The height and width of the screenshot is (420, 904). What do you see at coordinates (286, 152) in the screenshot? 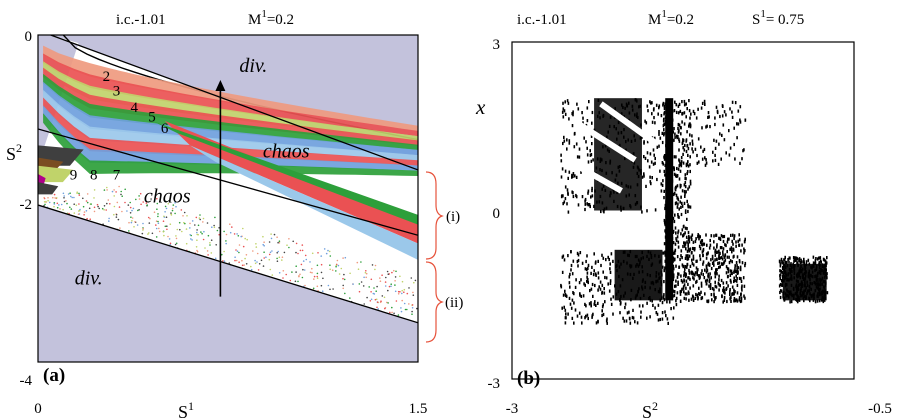
I see `region-label-1: chaos` at bounding box center [286, 152].